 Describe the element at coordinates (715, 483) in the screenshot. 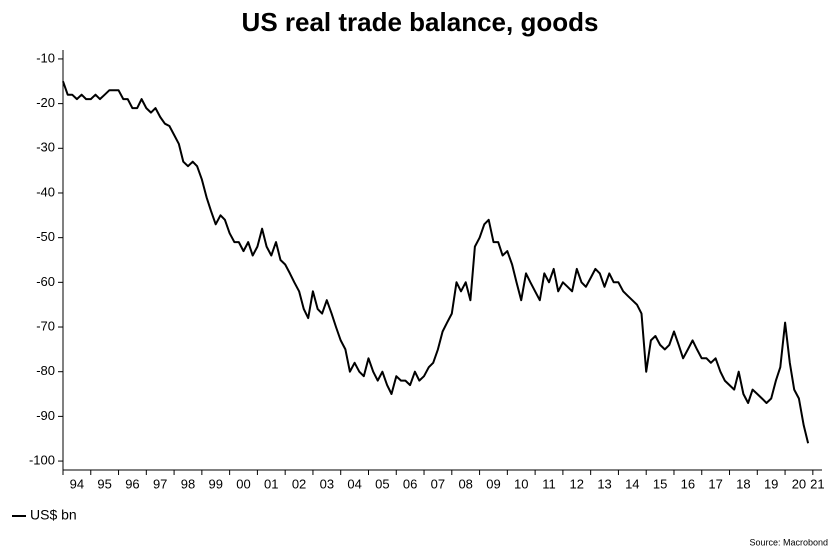

I see `x-tick-label: 17` at that location.